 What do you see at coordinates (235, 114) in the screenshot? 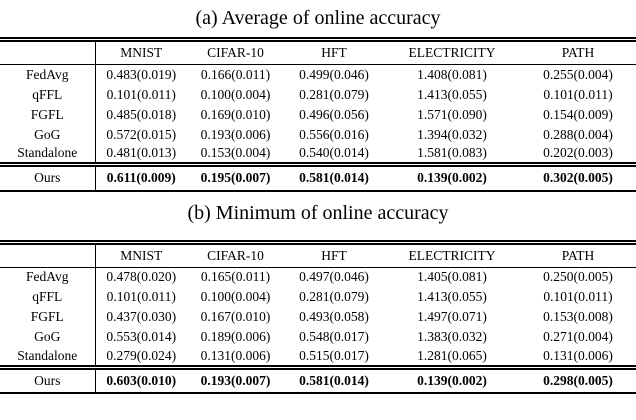
I see `table-cell: 0.169(0.010)` at bounding box center [235, 114].